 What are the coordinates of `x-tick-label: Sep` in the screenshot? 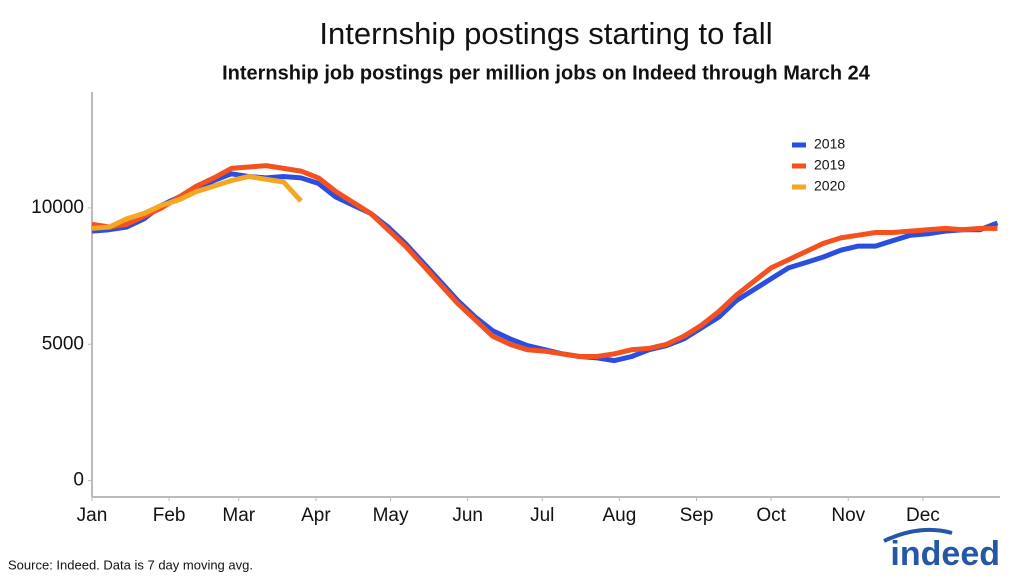 It's located at (697, 515).